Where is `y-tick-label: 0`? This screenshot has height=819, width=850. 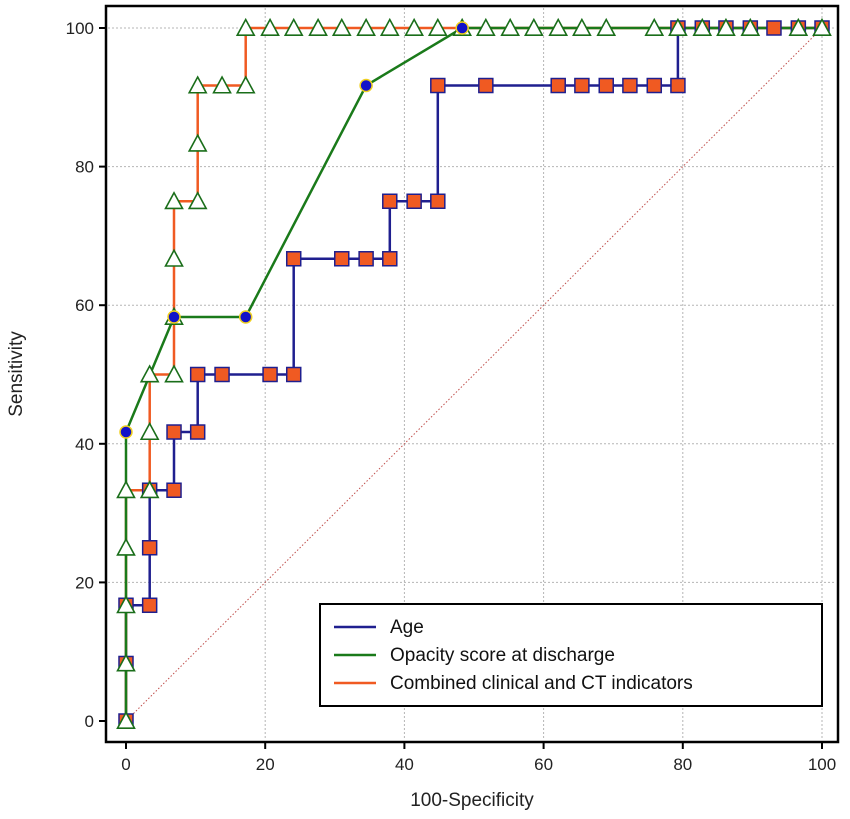
y-tick-label: 0 is located at coordinates (89, 721).